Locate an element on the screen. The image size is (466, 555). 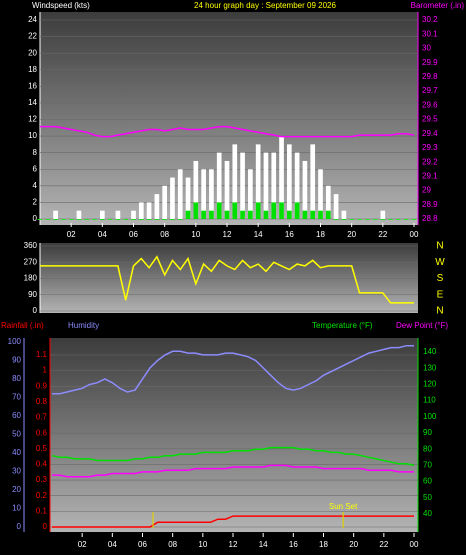
y-tick-label: 50 is located at coordinates (16, 434).